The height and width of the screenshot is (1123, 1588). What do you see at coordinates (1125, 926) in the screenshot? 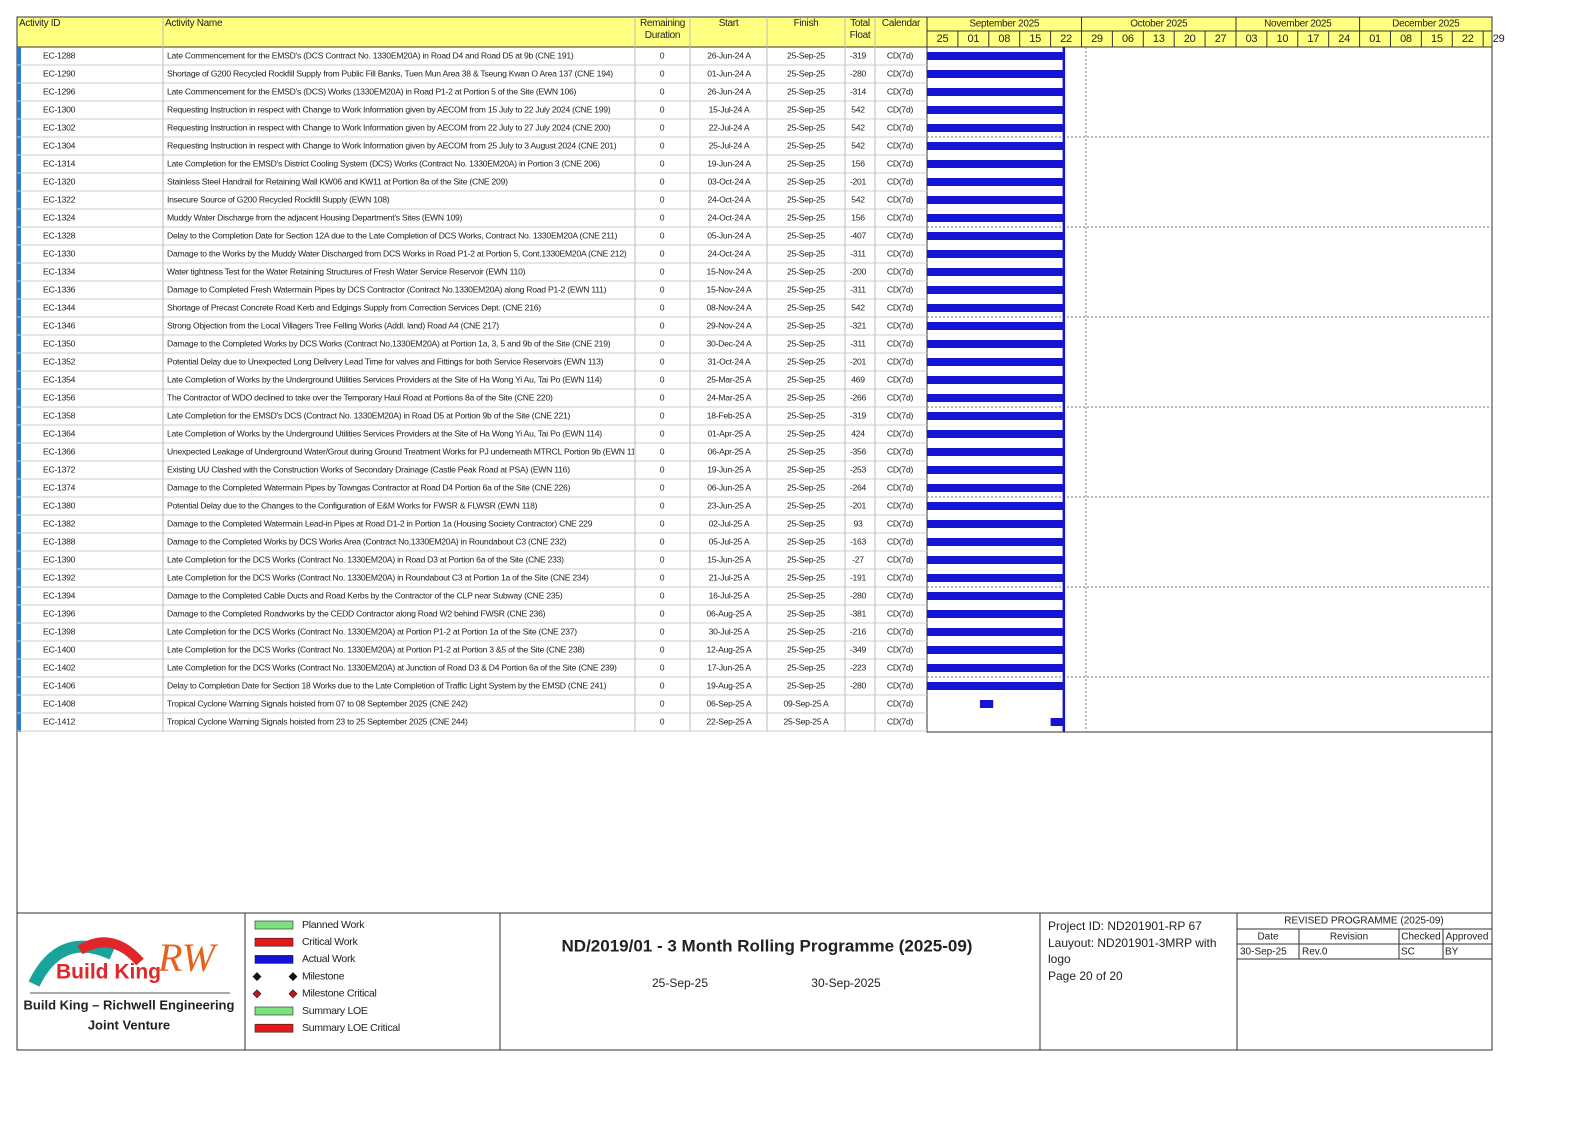
I see `project-line: Project ID: ND201901-RP 67` at bounding box center [1125, 926].